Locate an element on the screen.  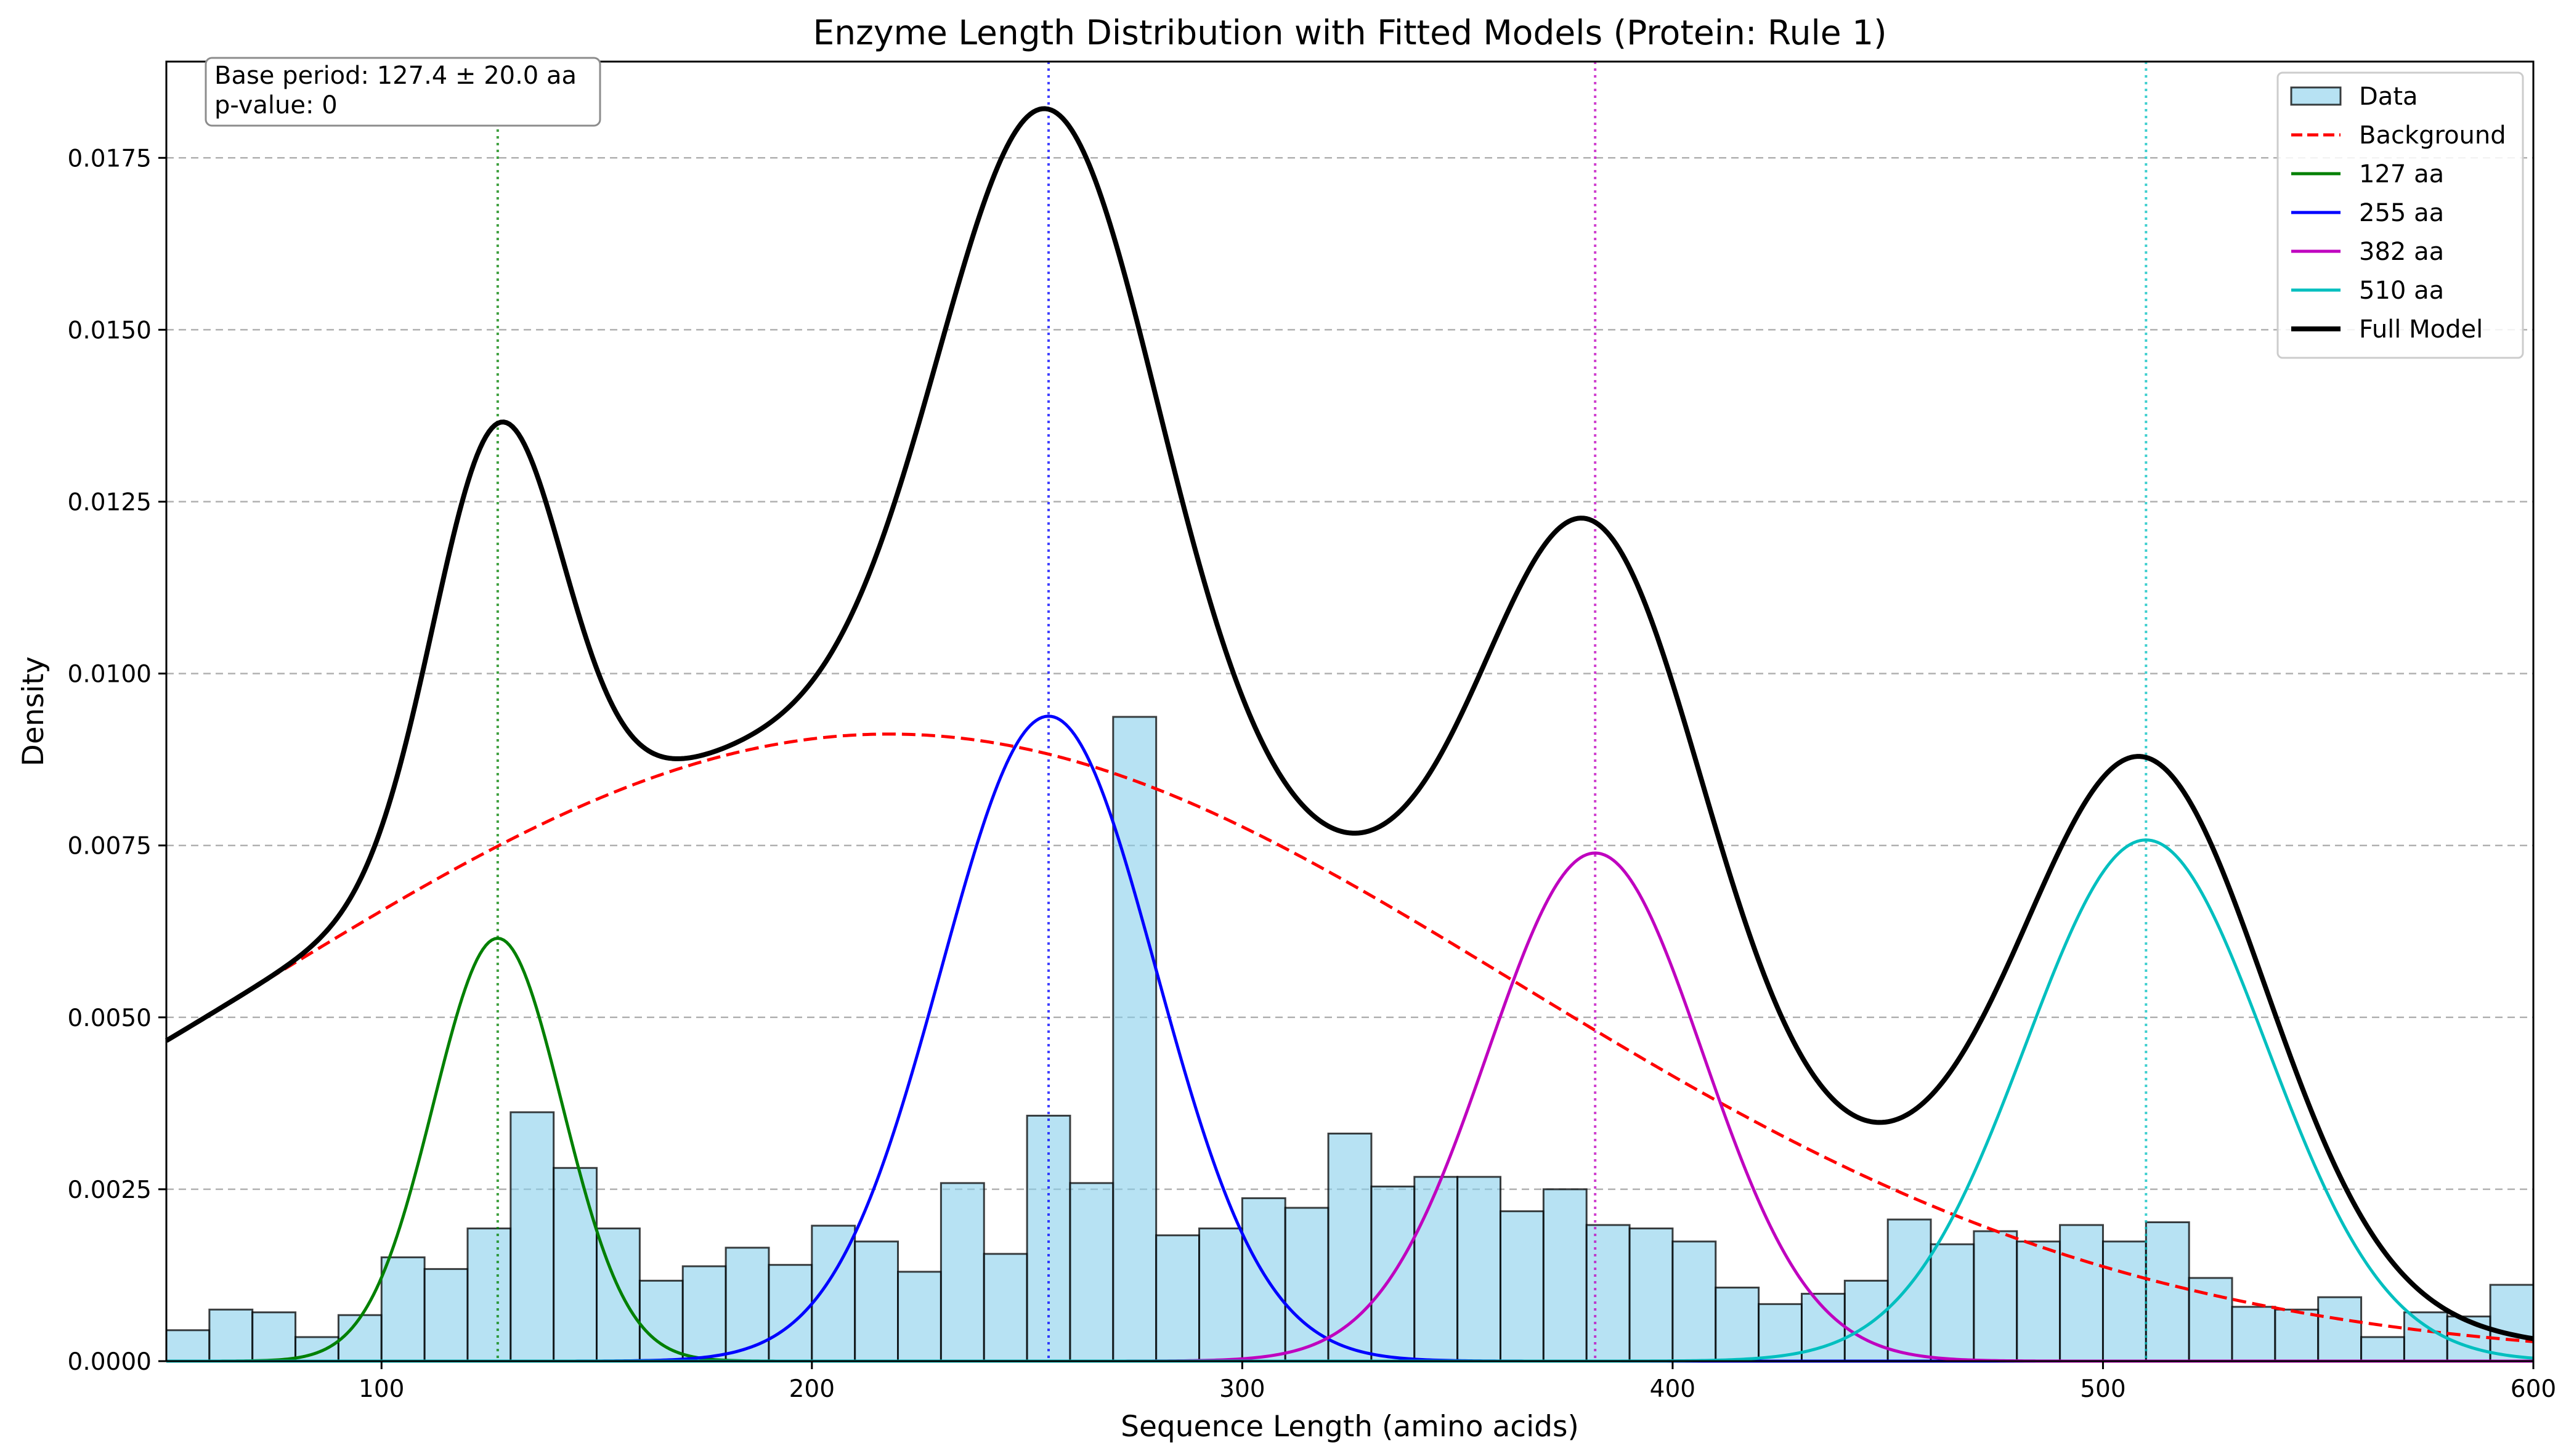
annotation-pvalue-text: p-value: 0 is located at coordinates (276, 105).